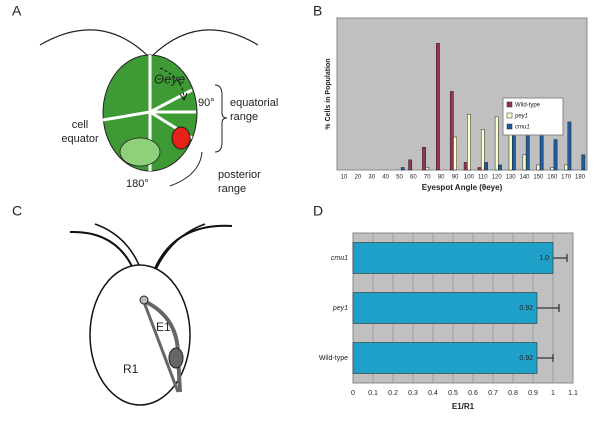 Image resolution: width=600 pixels, height=424 pixels. I want to click on x-tick-label: 70, so click(427, 178).